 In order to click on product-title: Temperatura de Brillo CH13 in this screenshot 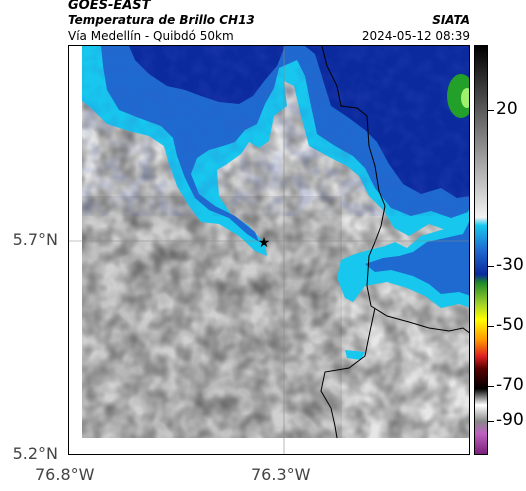, I will do `click(161, 20)`.